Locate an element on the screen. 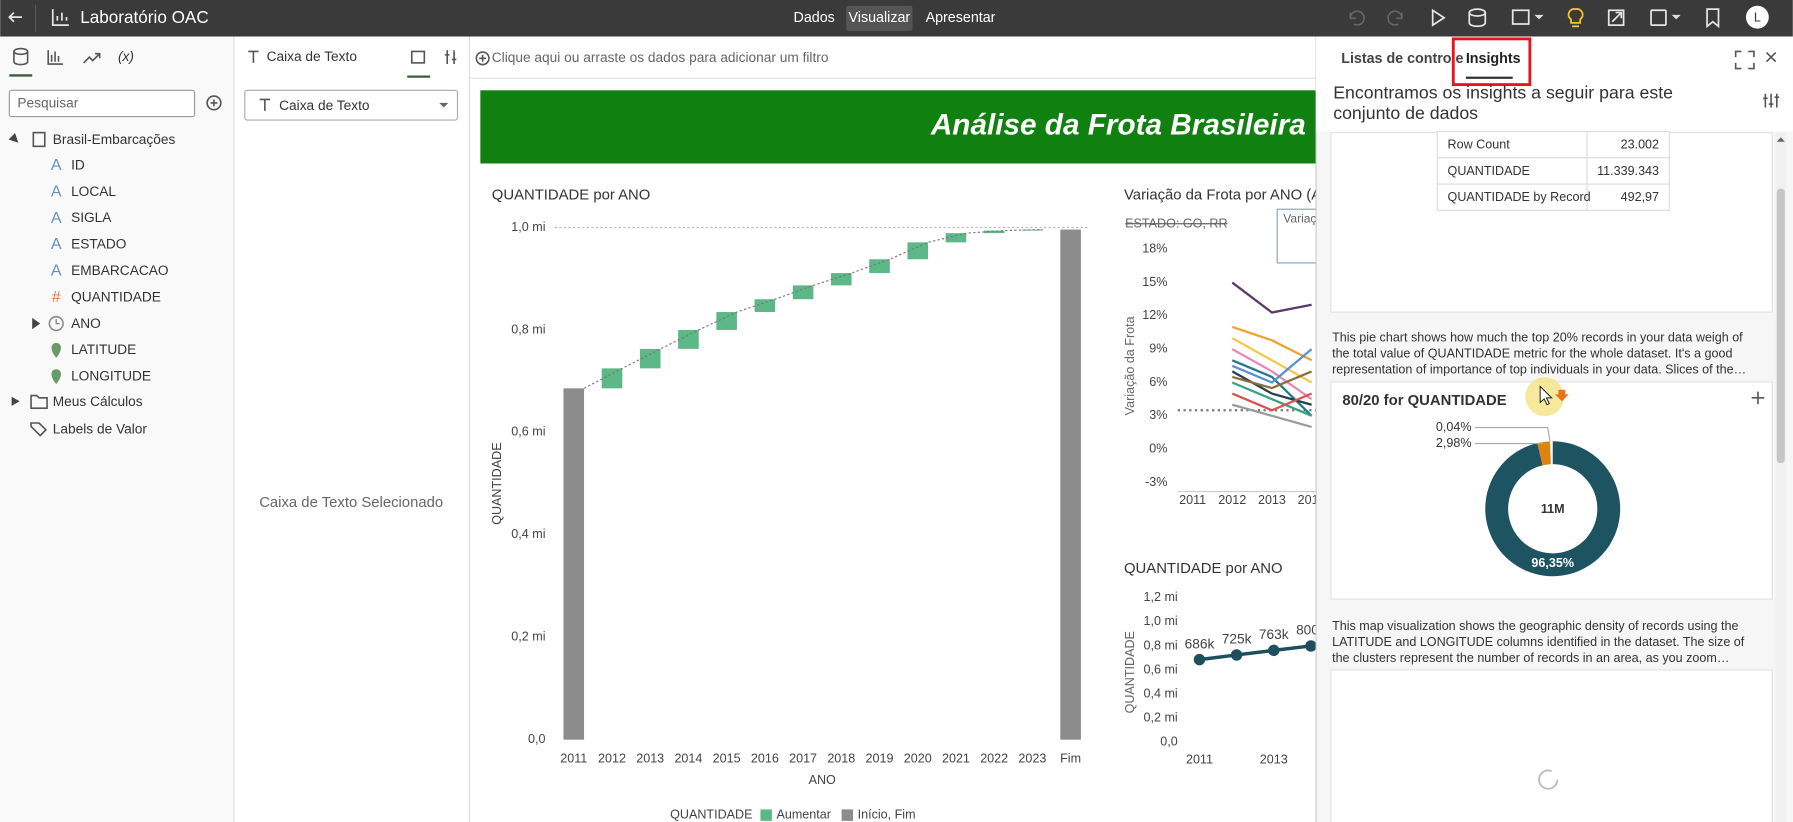 The height and width of the screenshot is (822, 1793). maximize-button is located at coordinates (1744, 60).